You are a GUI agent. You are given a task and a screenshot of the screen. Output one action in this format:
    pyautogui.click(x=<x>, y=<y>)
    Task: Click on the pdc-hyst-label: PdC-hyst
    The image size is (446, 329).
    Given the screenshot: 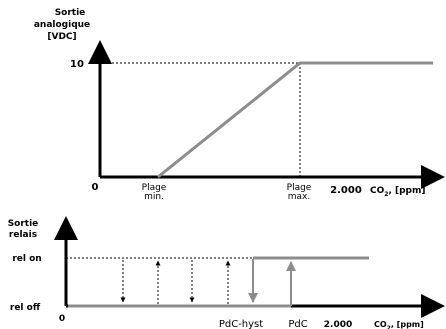 What is the action you would take?
    pyautogui.click(x=241, y=324)
    